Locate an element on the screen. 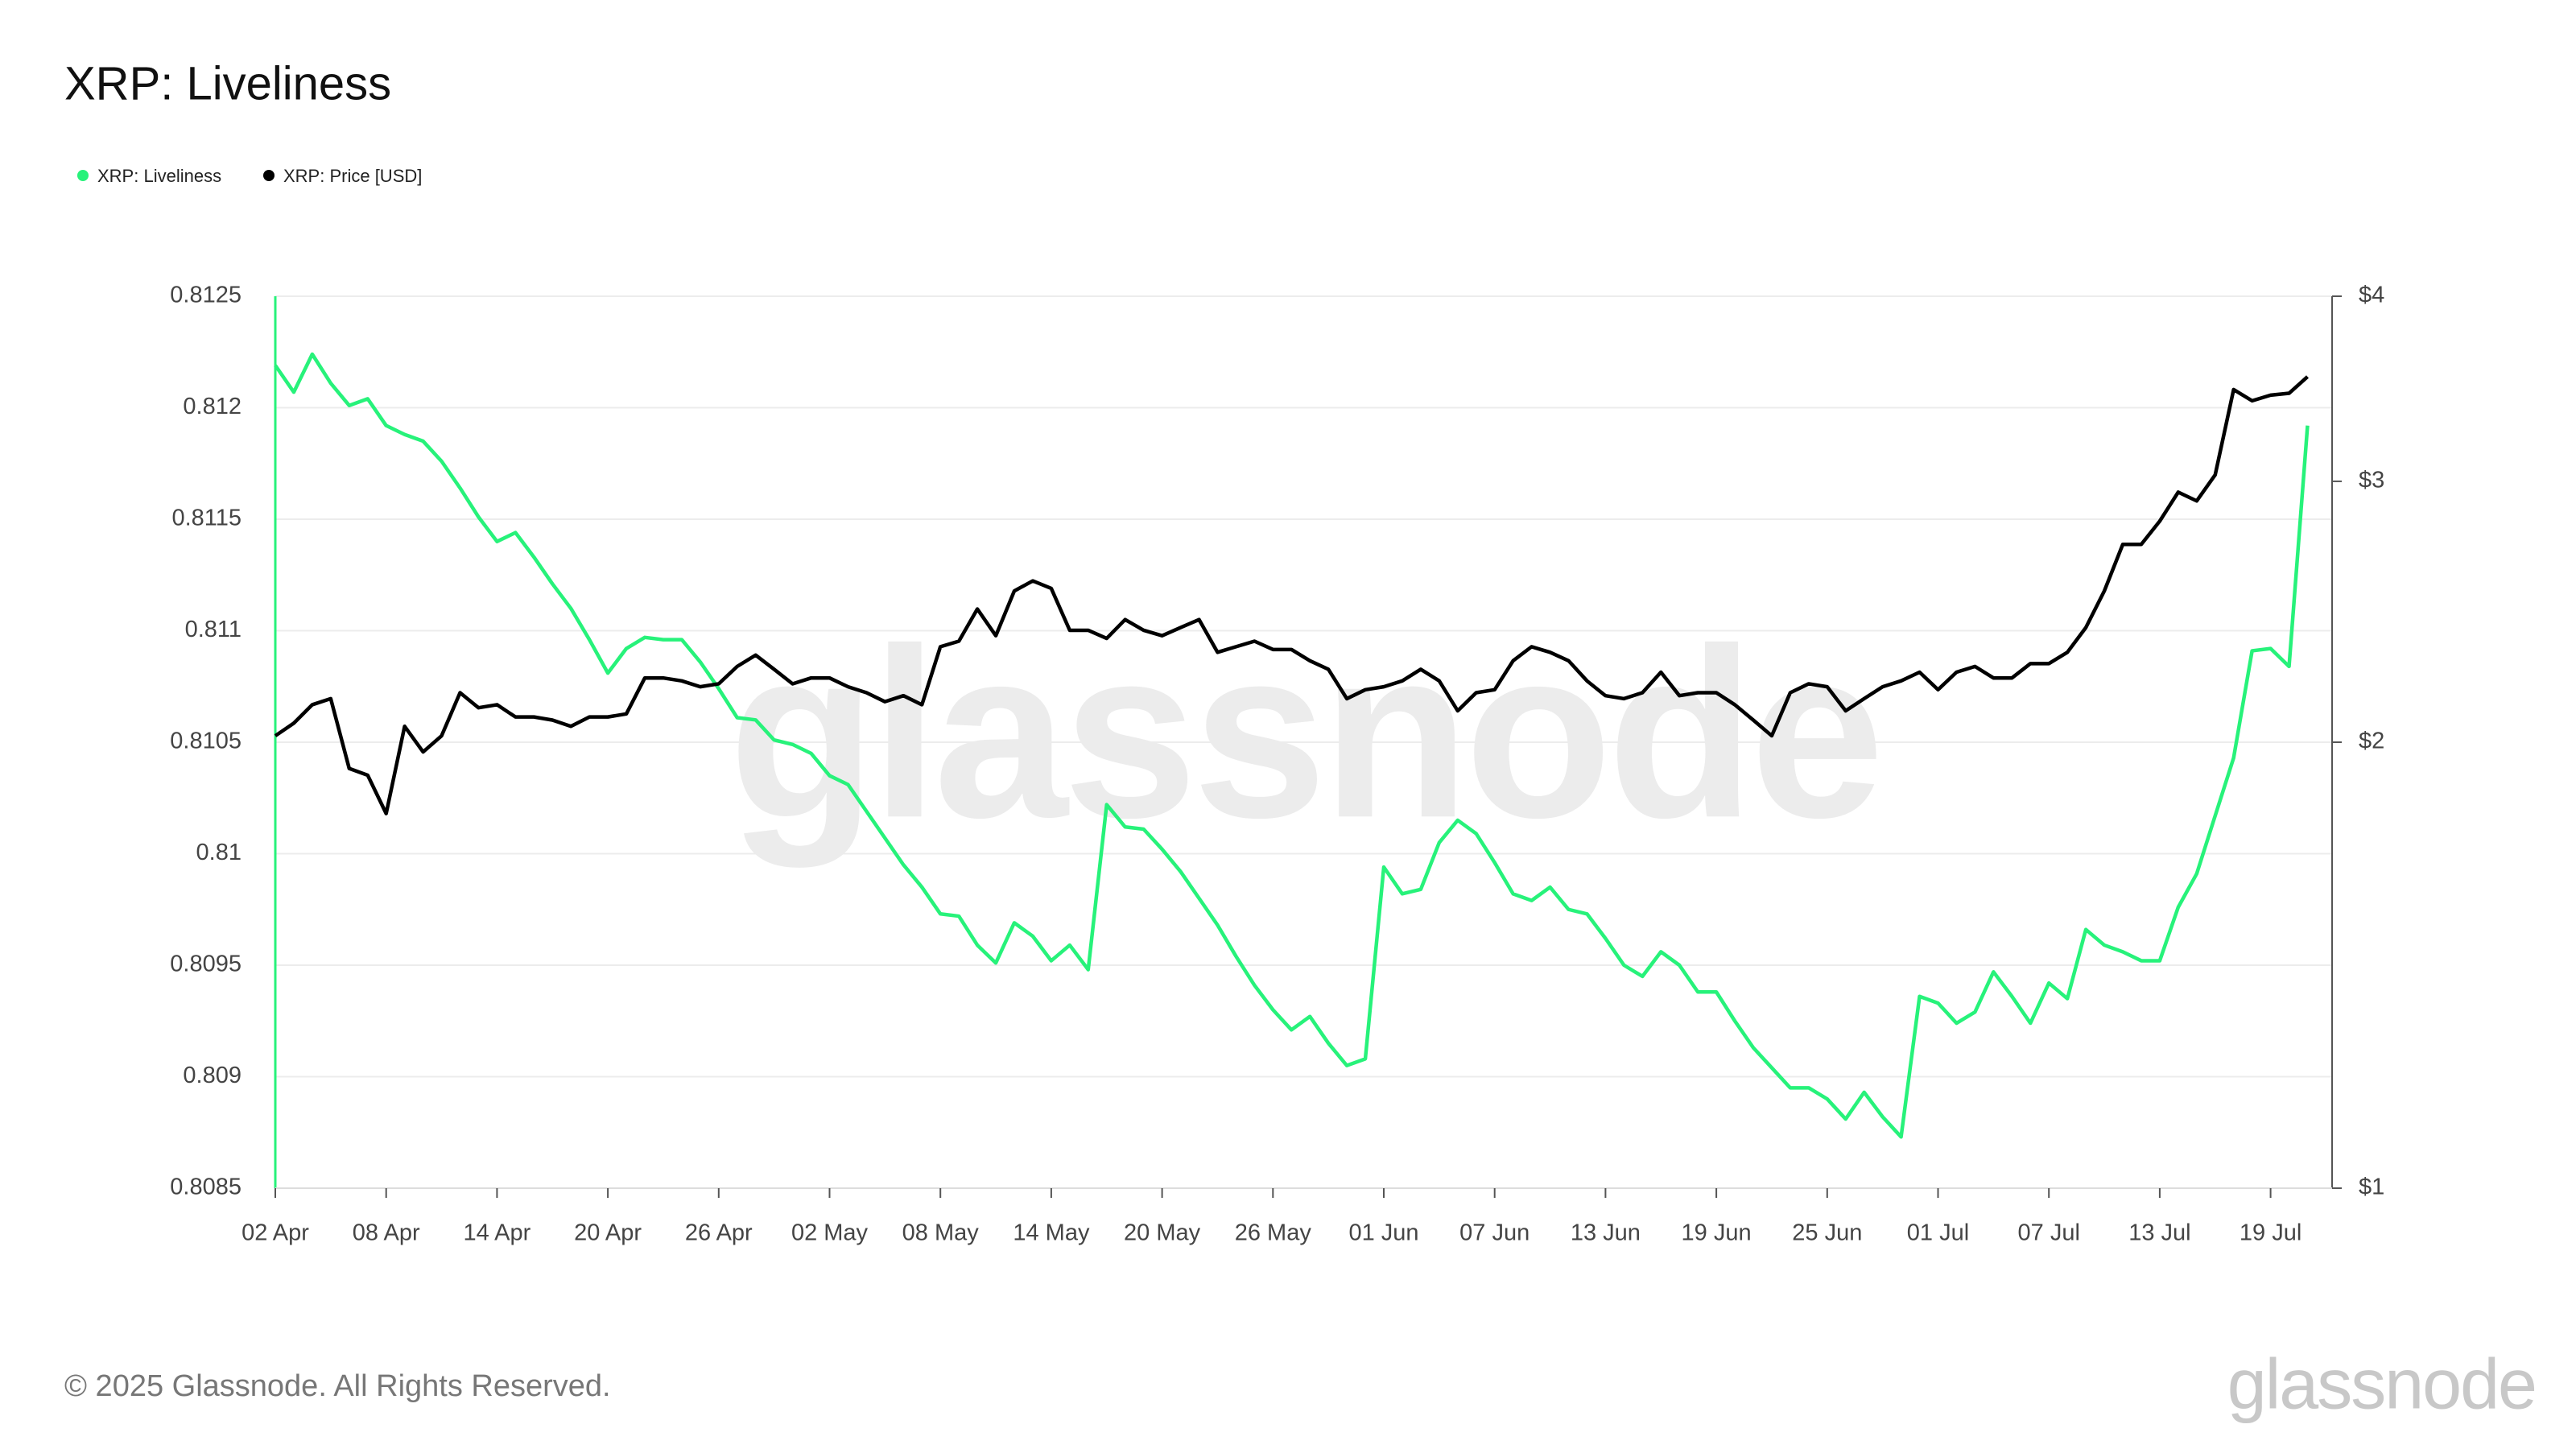 The image size is (2576, 1449). y-tick-label: 0.8125 is located at coordinates (206, 295).